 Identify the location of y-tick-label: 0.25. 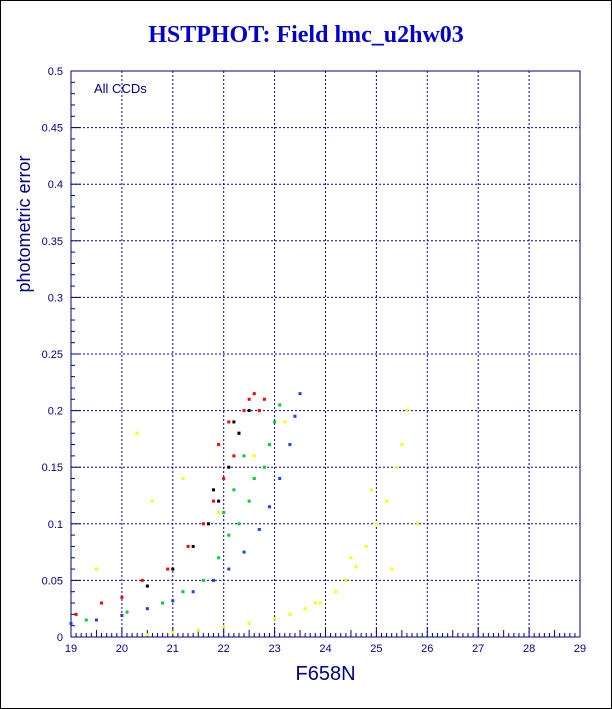
(52, 355).